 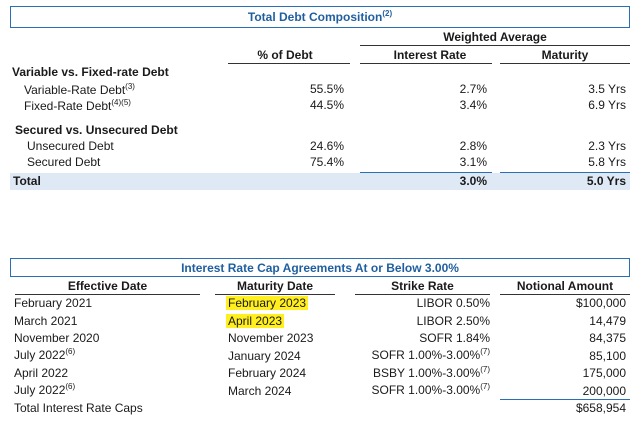 What do you see at coordinates (426, 172) in the screenshot?
I see `total-rule-rate` at bounding box center [426, 172].